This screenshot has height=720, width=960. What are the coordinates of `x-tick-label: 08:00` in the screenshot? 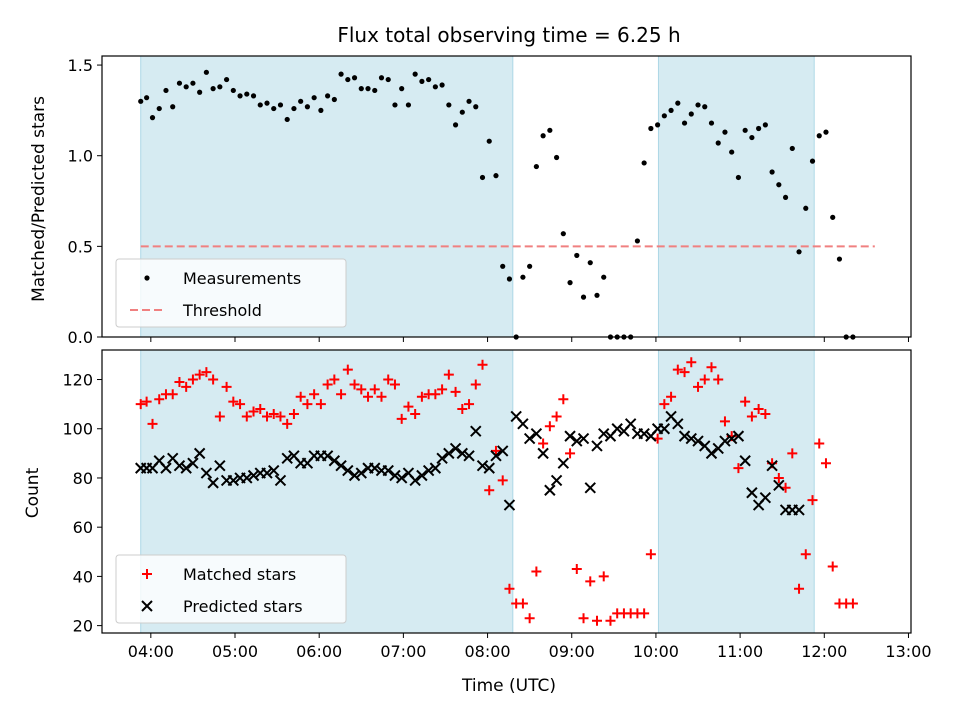 It's located at (488, 651).